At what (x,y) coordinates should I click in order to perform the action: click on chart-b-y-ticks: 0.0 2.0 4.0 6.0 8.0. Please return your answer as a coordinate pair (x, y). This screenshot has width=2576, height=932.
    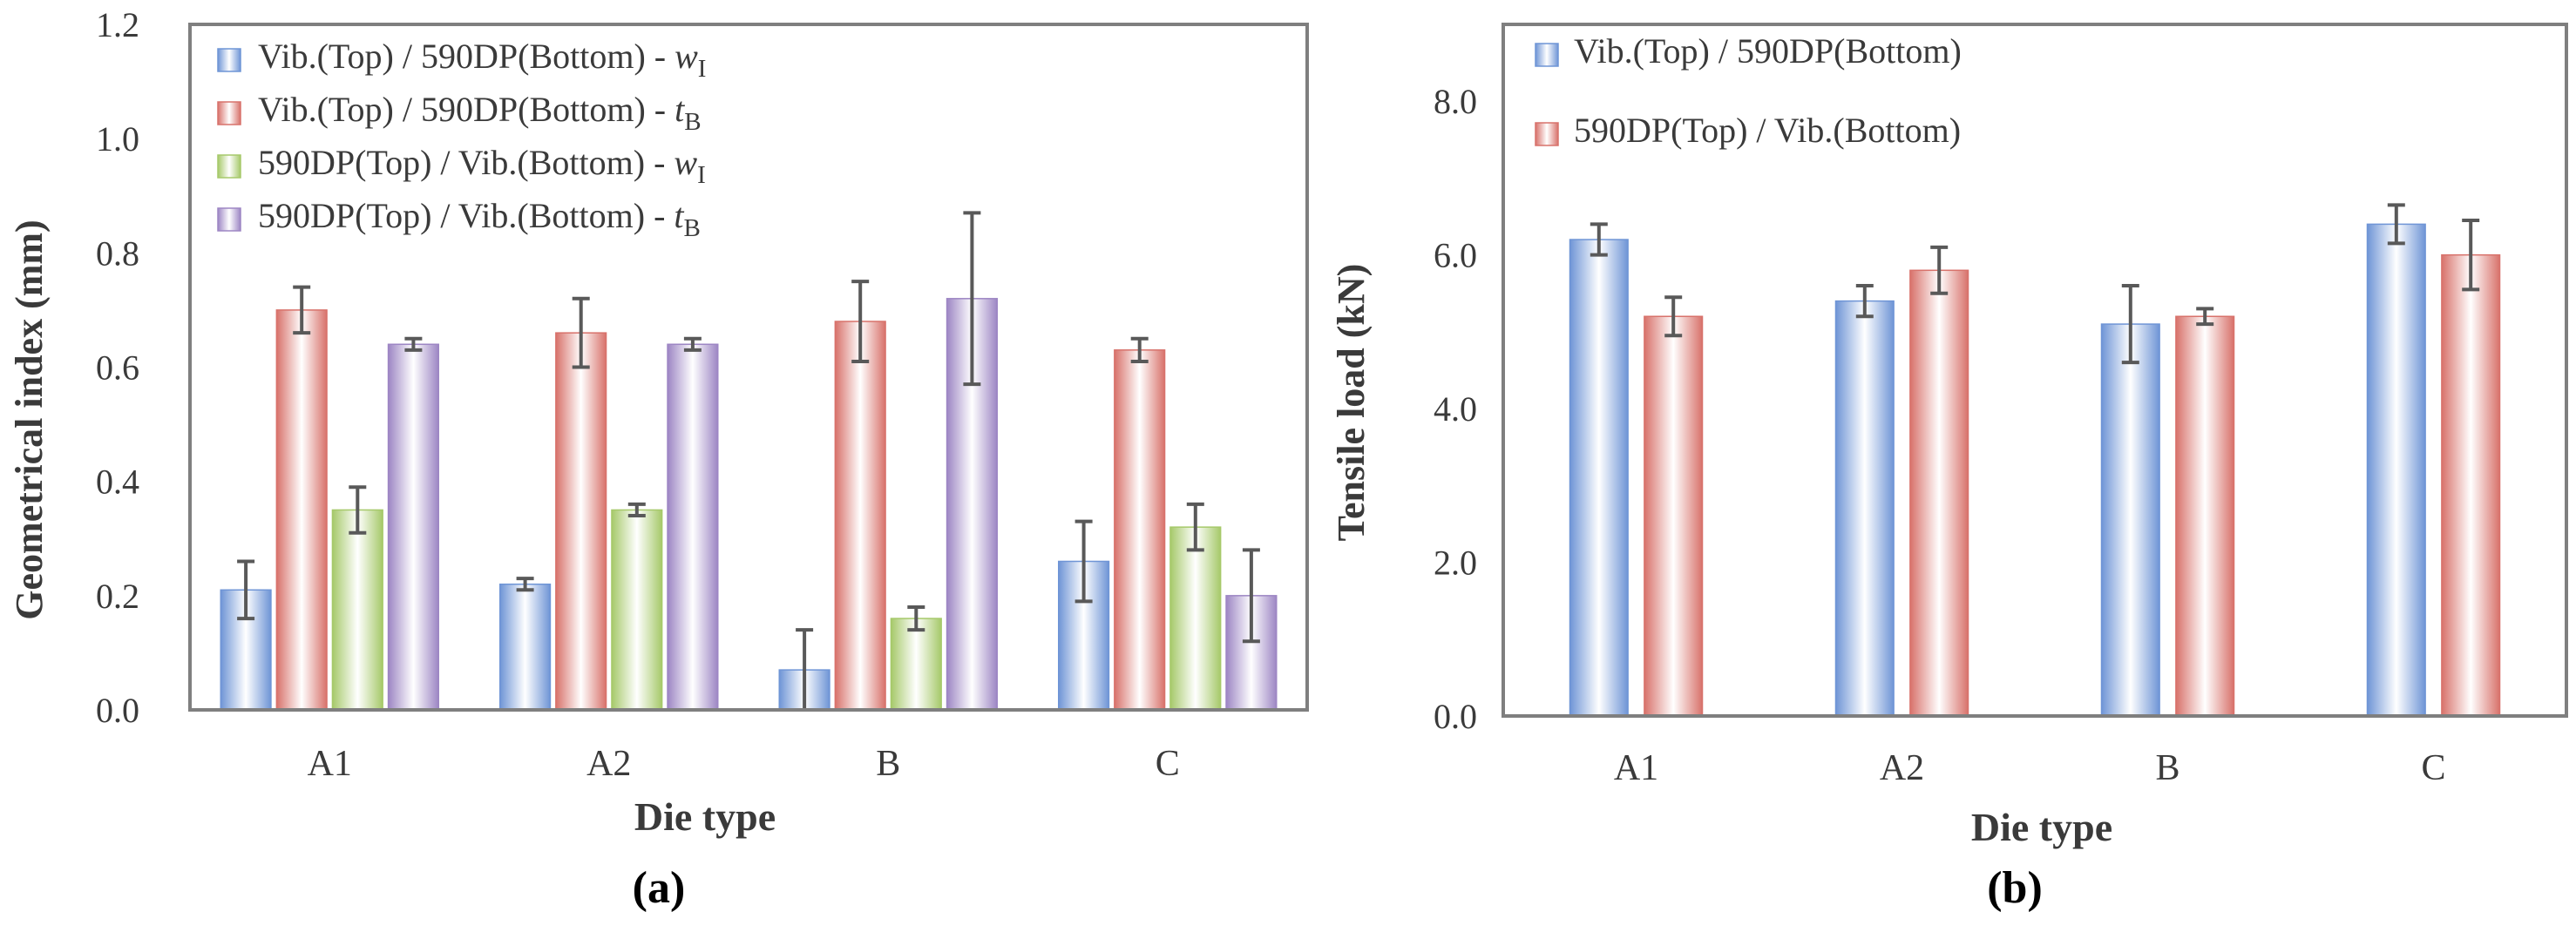
    Looking at the image, I should click on (1455, 409).